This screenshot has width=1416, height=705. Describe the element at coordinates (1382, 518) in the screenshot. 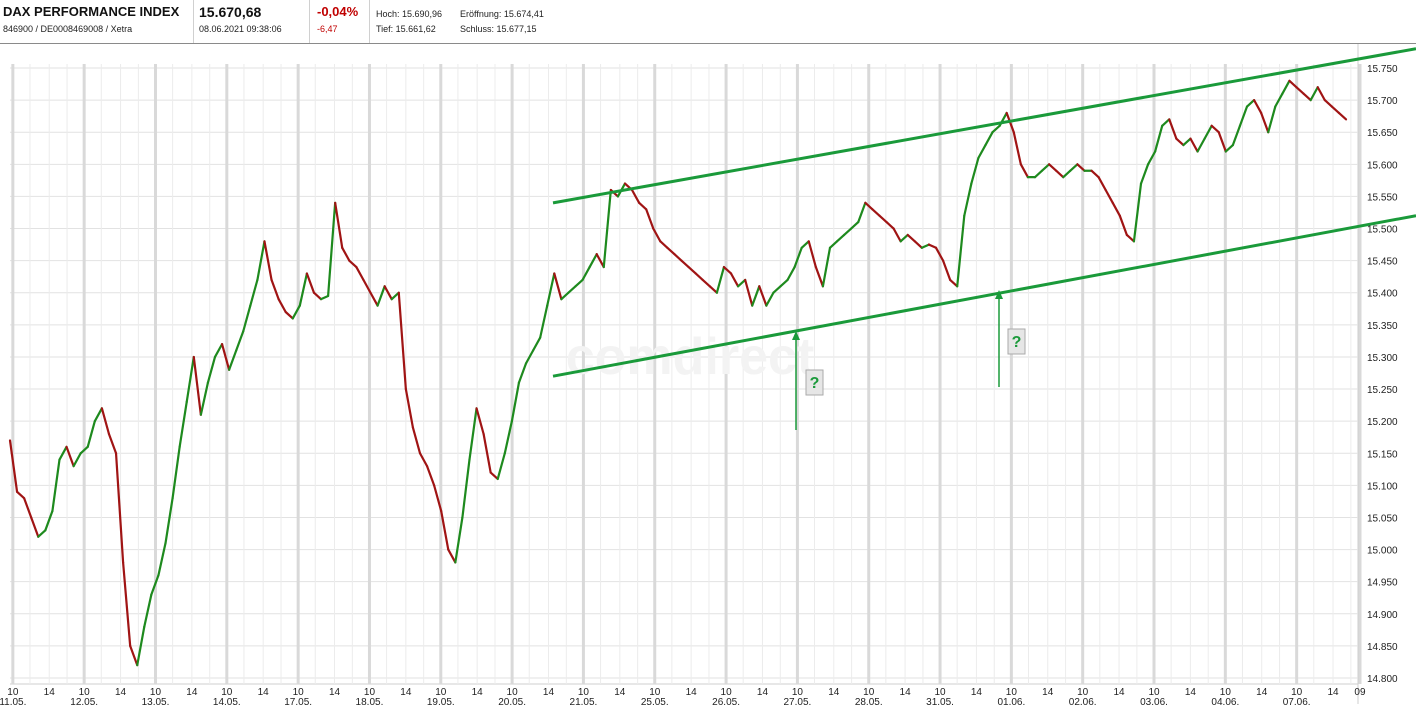

I see `y-tick-label: 15.050` at that location.